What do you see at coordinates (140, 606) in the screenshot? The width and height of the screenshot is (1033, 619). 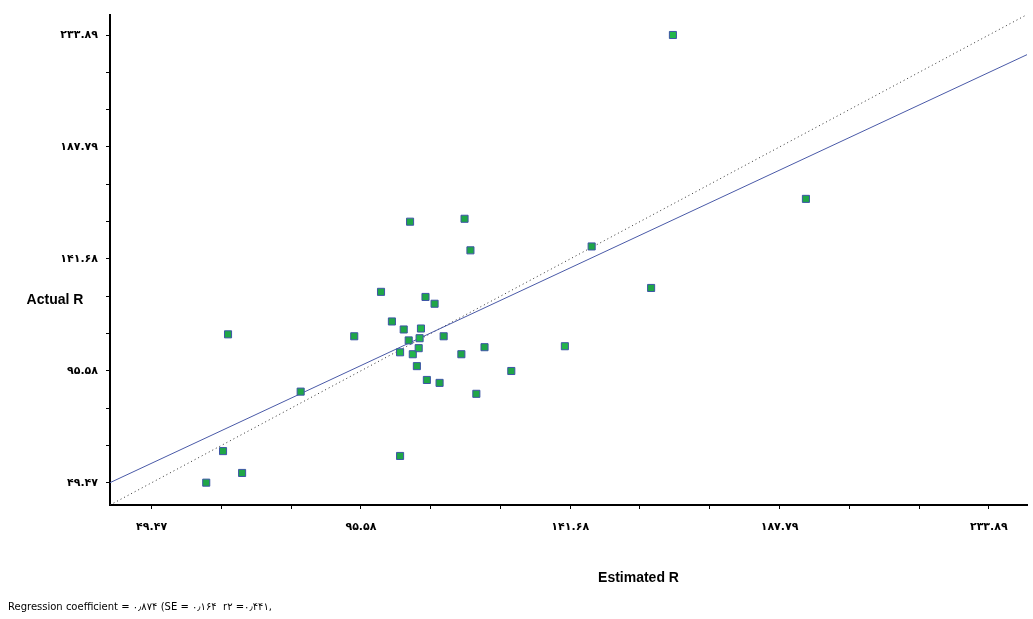 I see `text: Regression coefficient = ۰٫۸۷۴ (SE = ۰٫۱۶۴ r۲ =۰٫۴۴۱,` at bounding box center [140, 606].